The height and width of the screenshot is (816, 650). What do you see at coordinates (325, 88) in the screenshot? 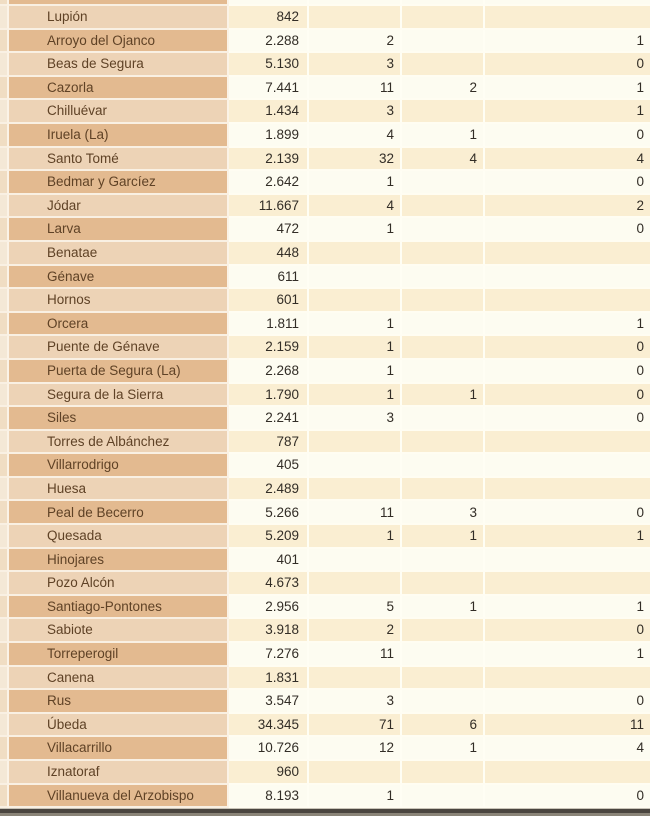
I see `table-row: Cazorla 7.441 11 2 1` at bounding box center [325, 88].